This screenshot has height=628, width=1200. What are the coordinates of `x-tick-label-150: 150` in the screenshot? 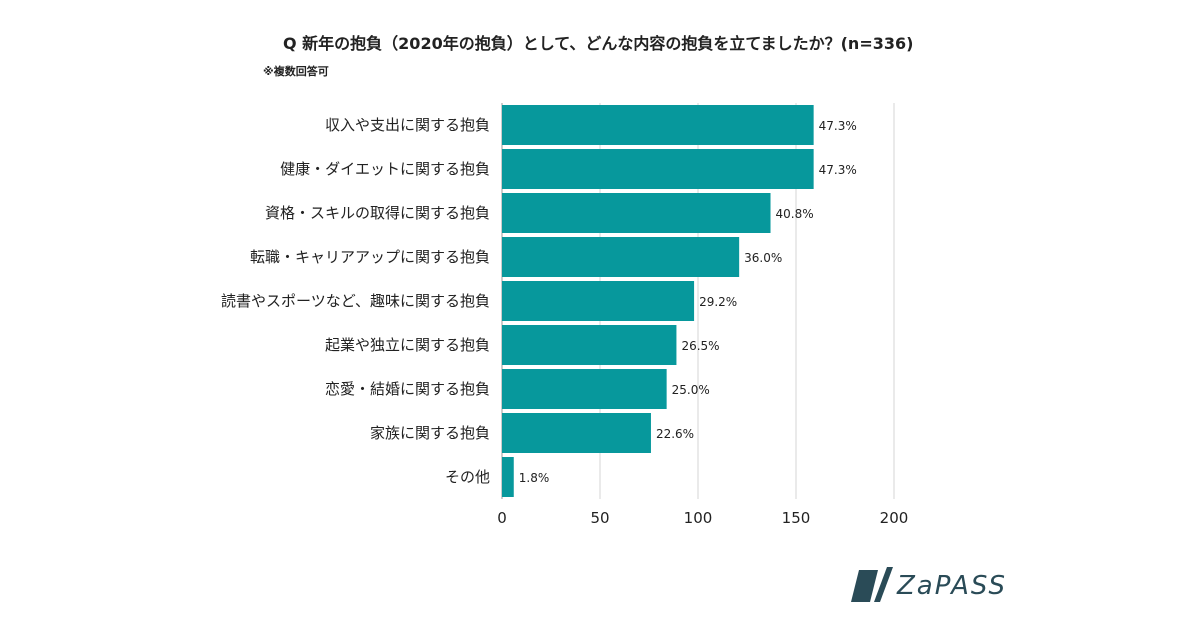 It's located at (796, 518).